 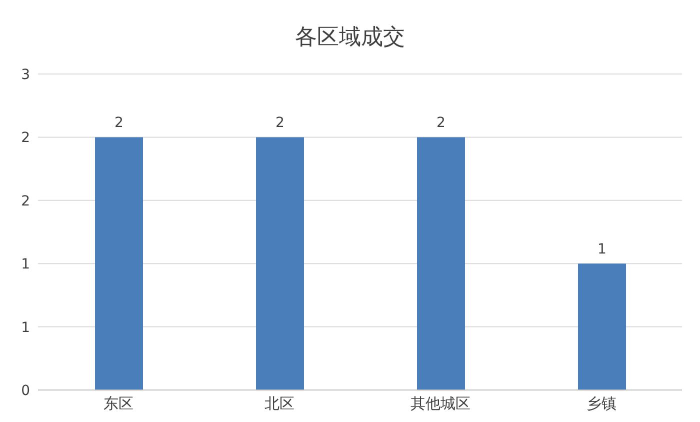 I want to click on y-tick-label: 0, so click(x=25, y=390).